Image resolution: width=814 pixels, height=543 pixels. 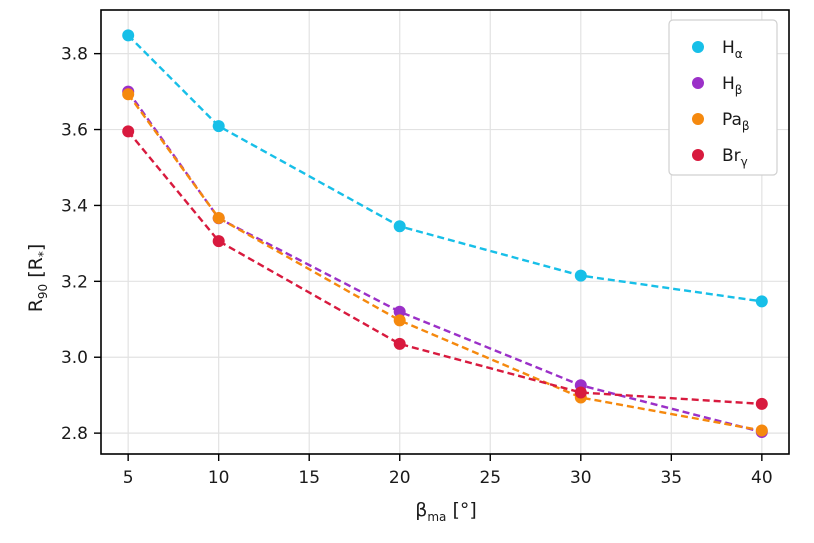 I want to click on y-axis-ticks: 2.8 3.0 3.2 3.4 3.6 3.8, so click(x=81, y=244).